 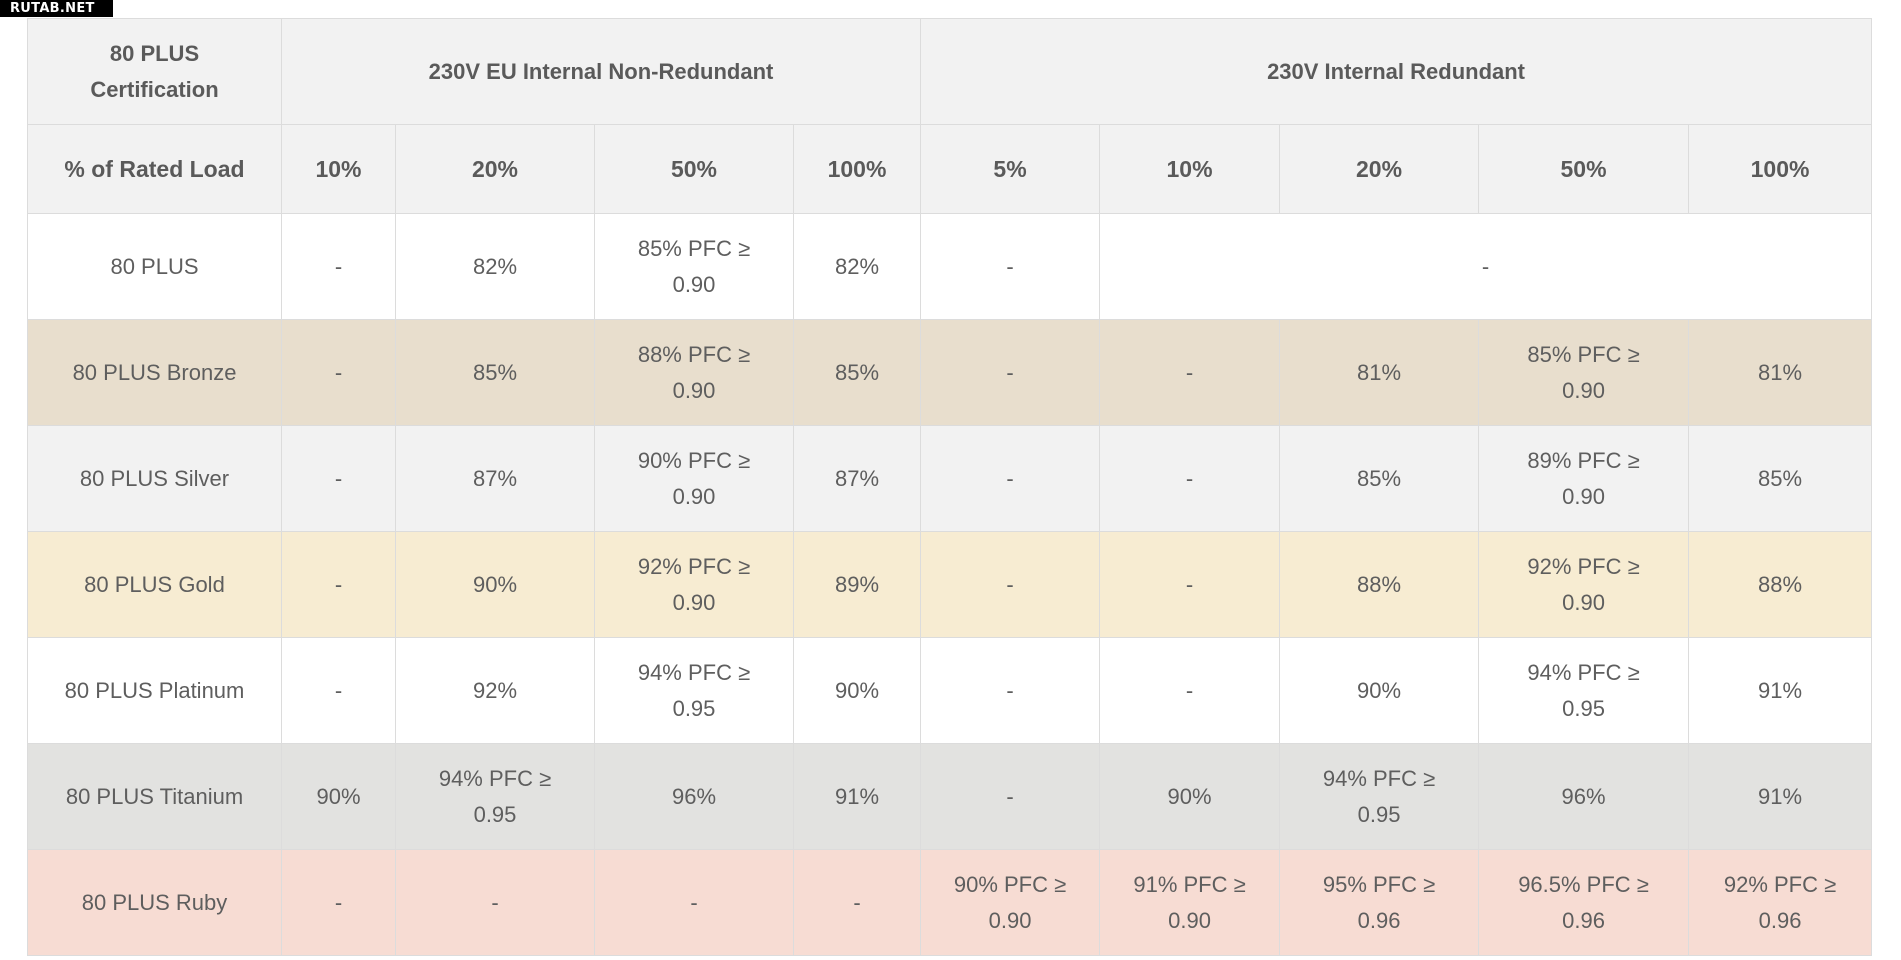 I want to click on header-redundant-load: 100%, so click(x=1780, y=169).